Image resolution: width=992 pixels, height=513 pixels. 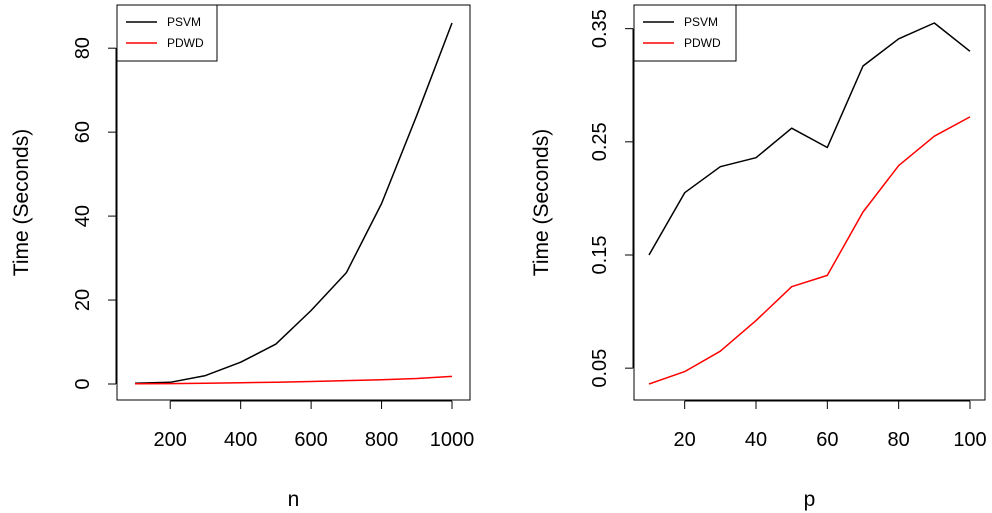 What do you see at coordinates (809, 139) in the screenshot?
I see `series-line-psvm` at bounding box center [809, 139].